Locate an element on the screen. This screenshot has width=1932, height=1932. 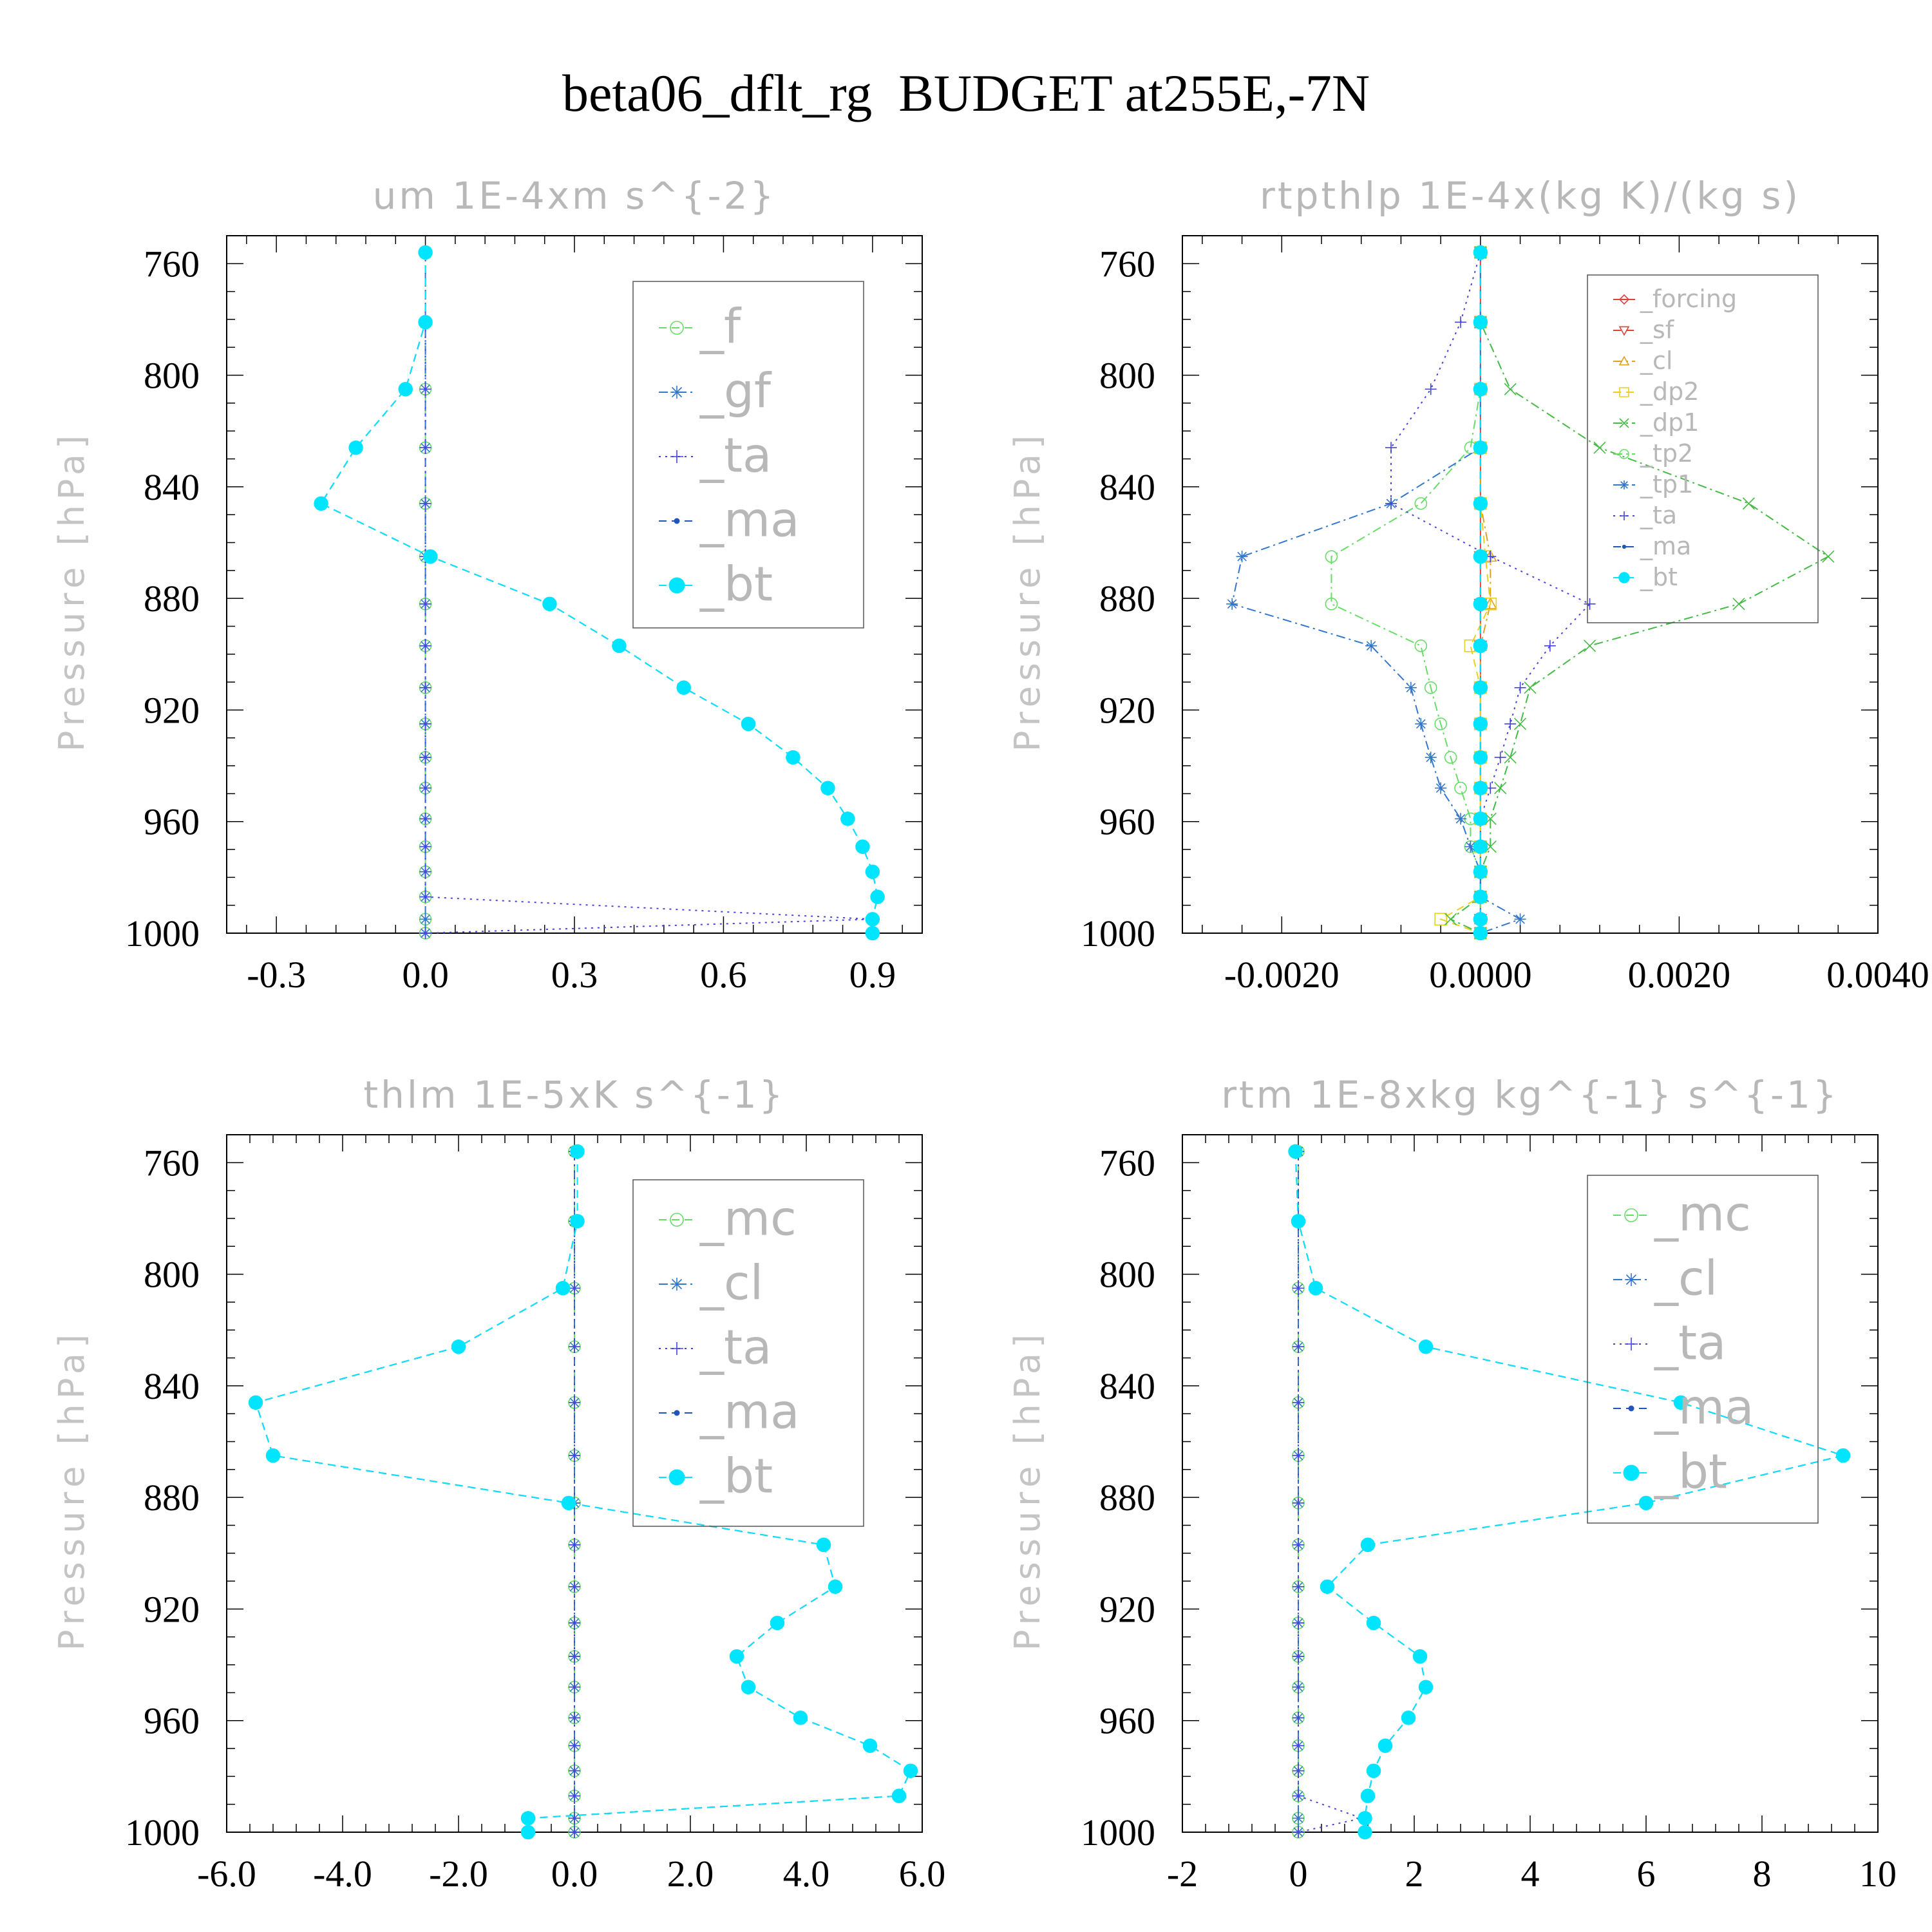
y-tick-label: 800 is located at coordinates (1127, 1275).